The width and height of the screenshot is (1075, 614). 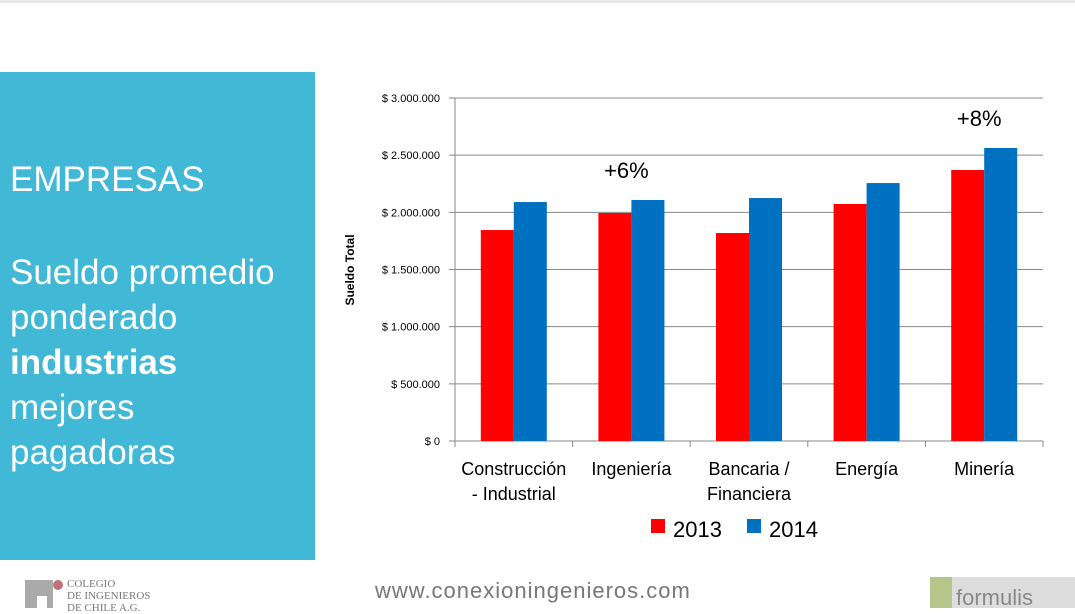 What do you see at coordinates (754, 526) in the screenshot?
I see `legend-swatch-2014` at bounding box center [754, 526].